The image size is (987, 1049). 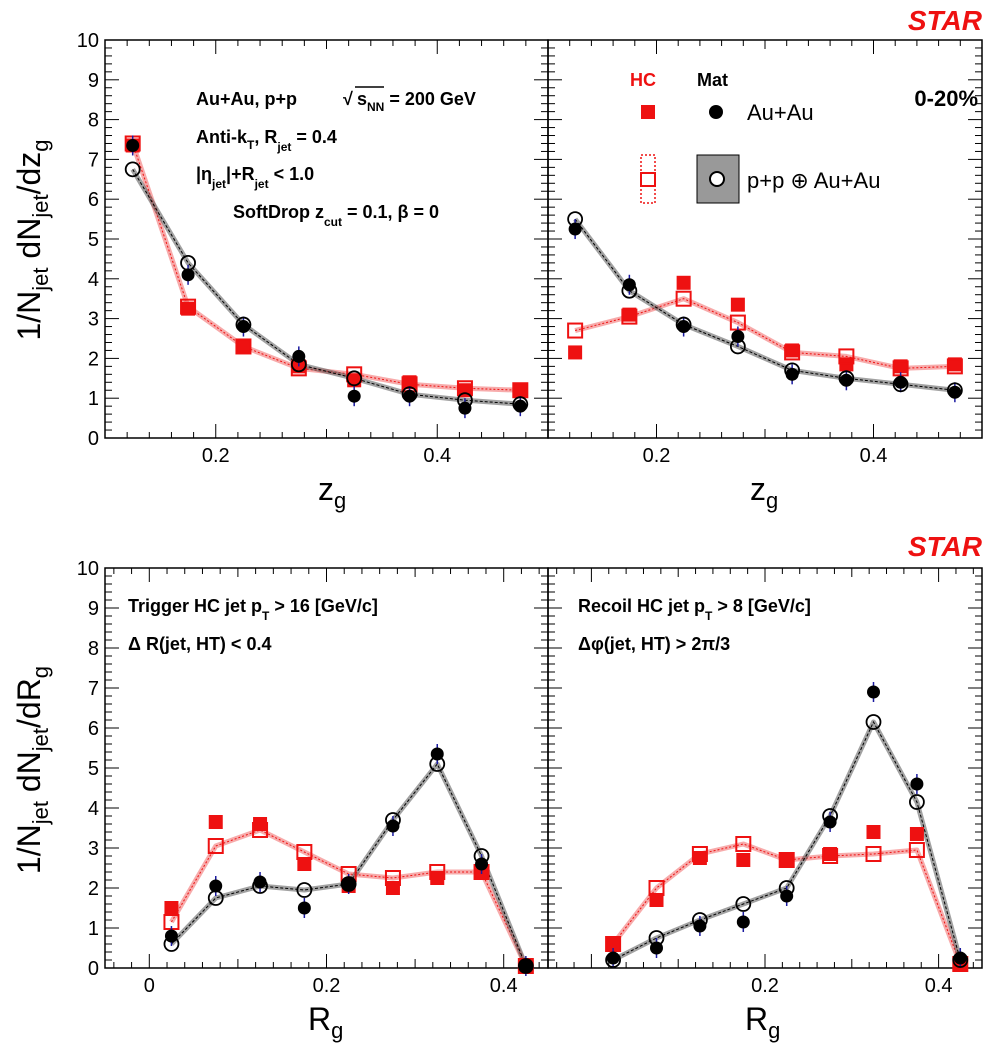 What do you see at coordinates (332, 492) in the screenshot?
I see `x-axis-title-top-left: zg` at bounding box center [332, 492].